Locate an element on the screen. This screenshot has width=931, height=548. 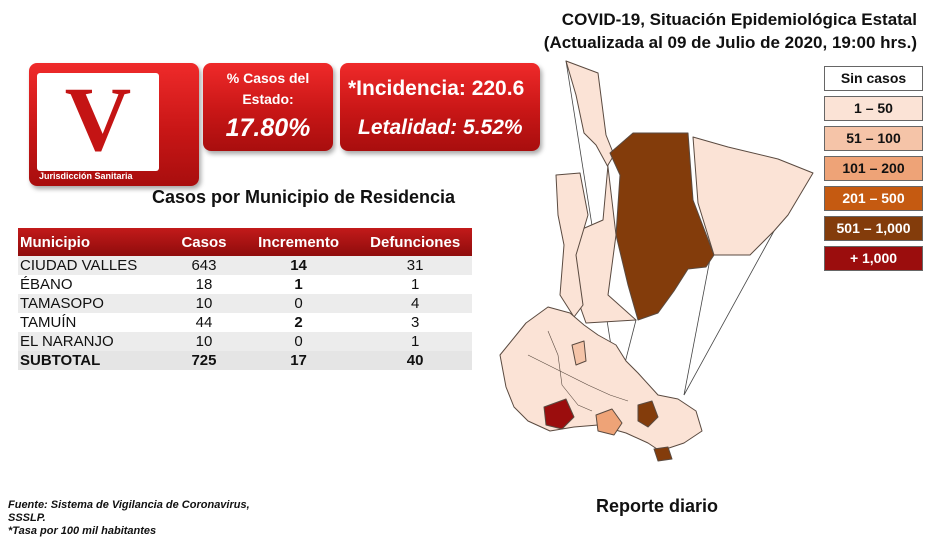
cell-municipio: TAMUÍN is located at coordinates (48, 322).